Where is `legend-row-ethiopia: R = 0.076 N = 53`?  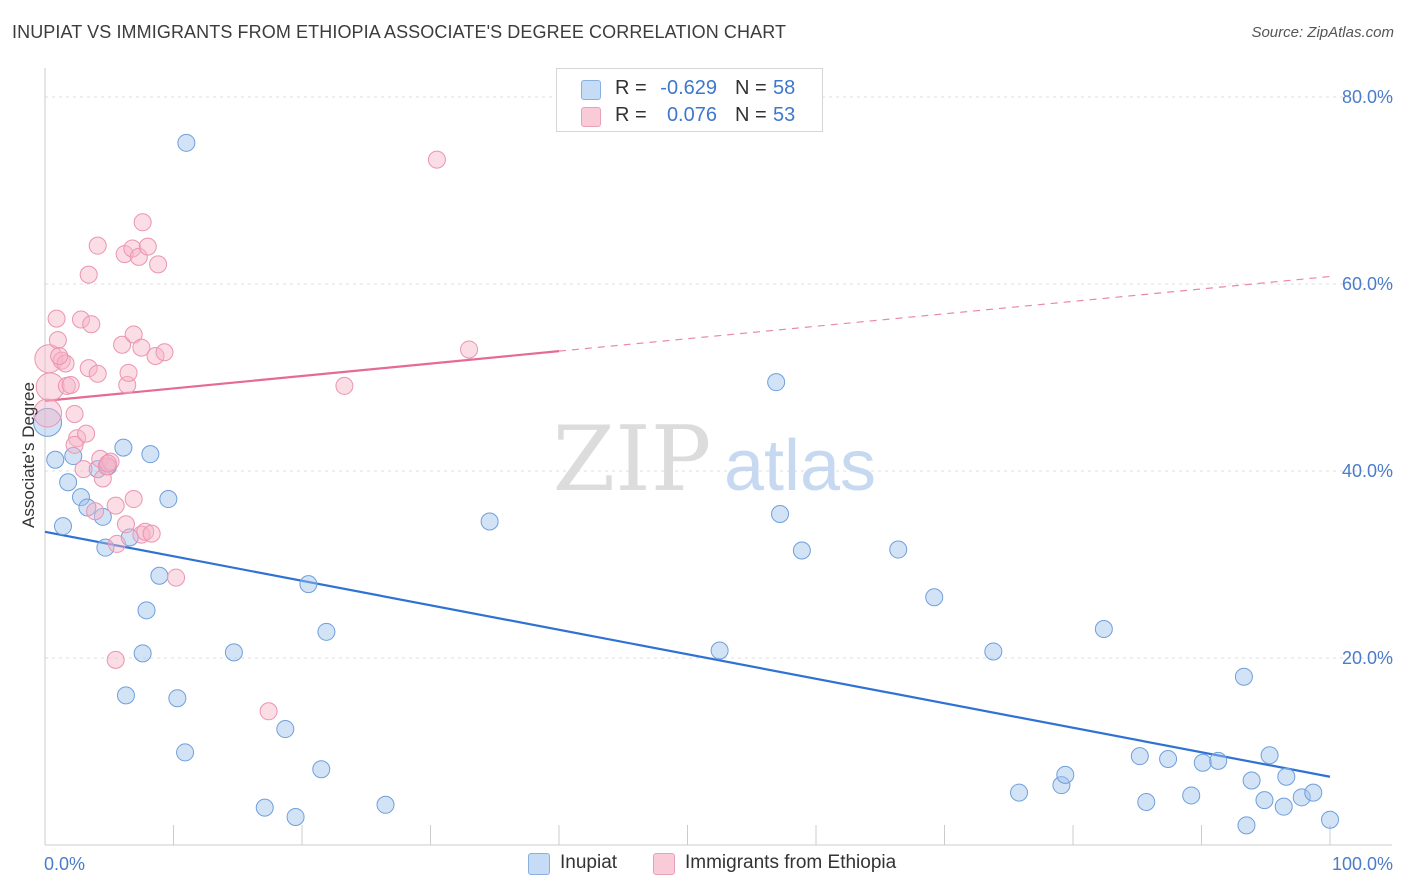
legend-row-ethiopia: R = 0.076 N = 53 is located at coordinates (689, 116).